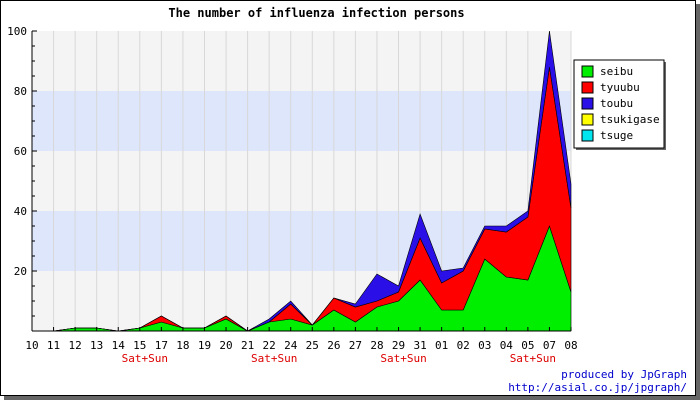 This screenshot has width=700, height=401. I want to click on x-tick-label: 26, so click(333, 345).